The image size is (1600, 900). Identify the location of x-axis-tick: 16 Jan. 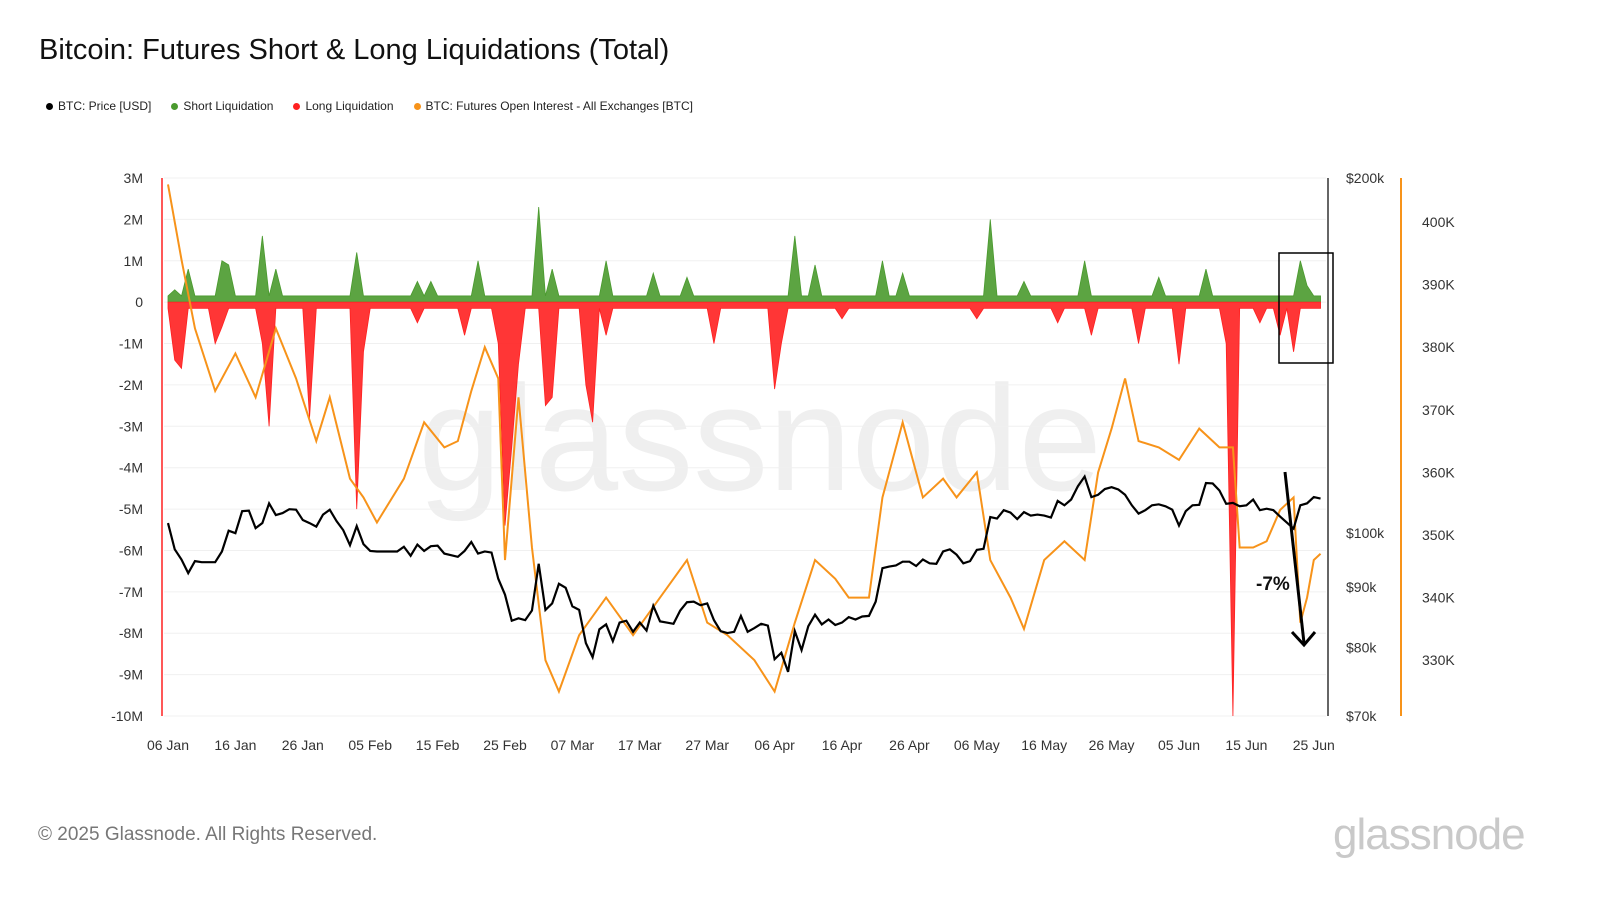
(235, 745).